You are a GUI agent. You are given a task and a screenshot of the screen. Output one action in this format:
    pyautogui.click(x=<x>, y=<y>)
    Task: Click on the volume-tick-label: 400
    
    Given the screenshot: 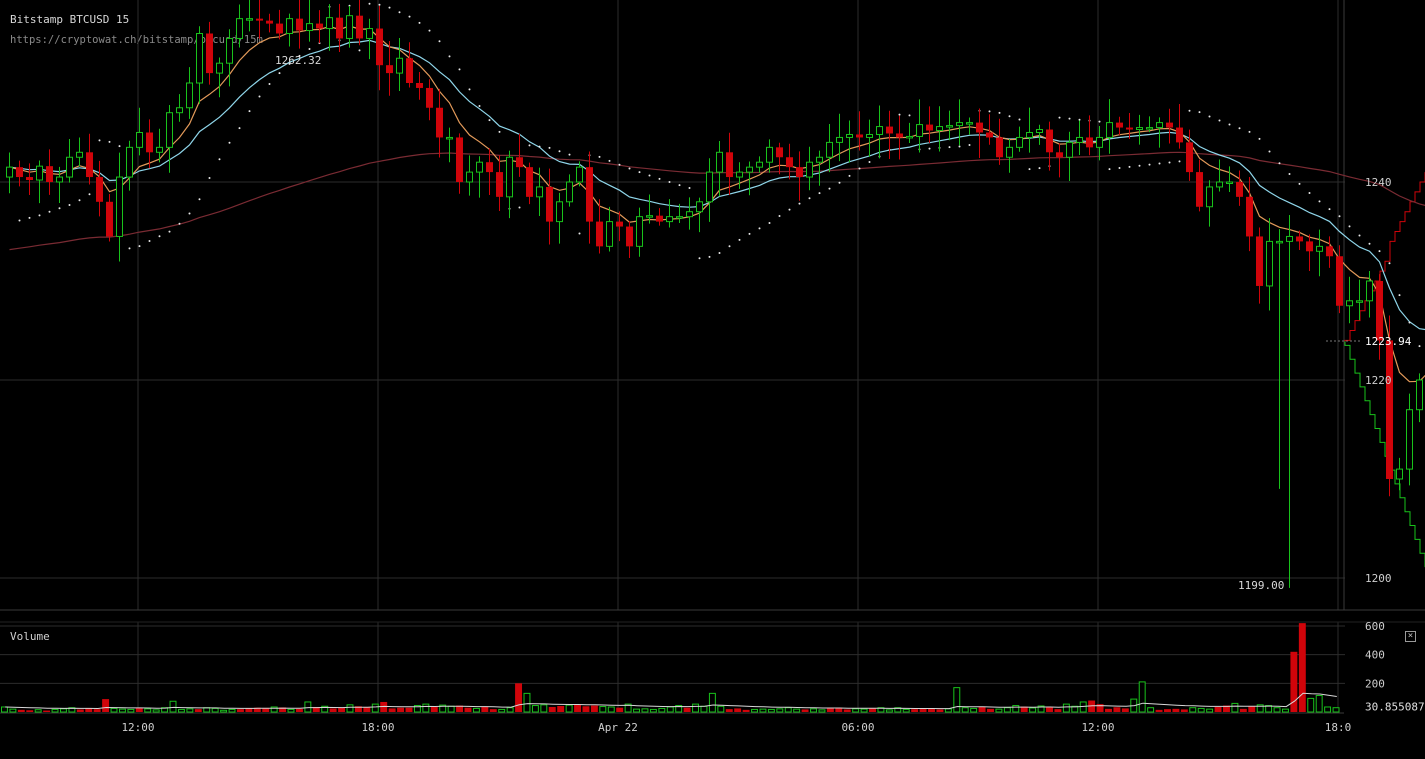 What is the action you would take?
    pyautogui.click(x=1375, y=655)
    